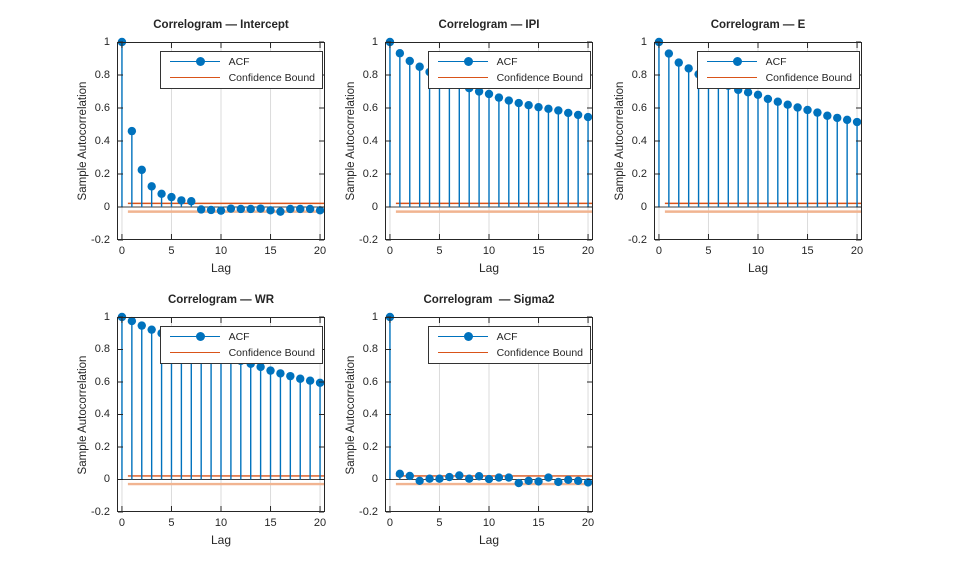 This screenshot has width=959, height=577. Describe the element at coordinates (221, 25) in the screenshot. I see `panel-title: Correlogram — Intercept` at that location.